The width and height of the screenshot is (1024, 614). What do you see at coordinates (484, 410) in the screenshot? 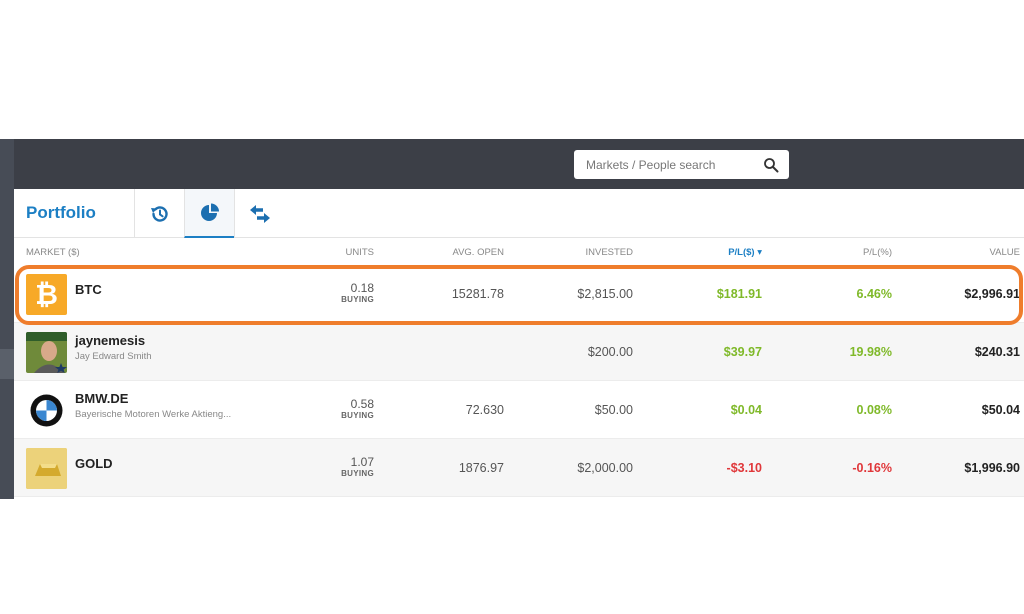
I see `avg-open-value: 72.630` at bounding box center [484, 410].